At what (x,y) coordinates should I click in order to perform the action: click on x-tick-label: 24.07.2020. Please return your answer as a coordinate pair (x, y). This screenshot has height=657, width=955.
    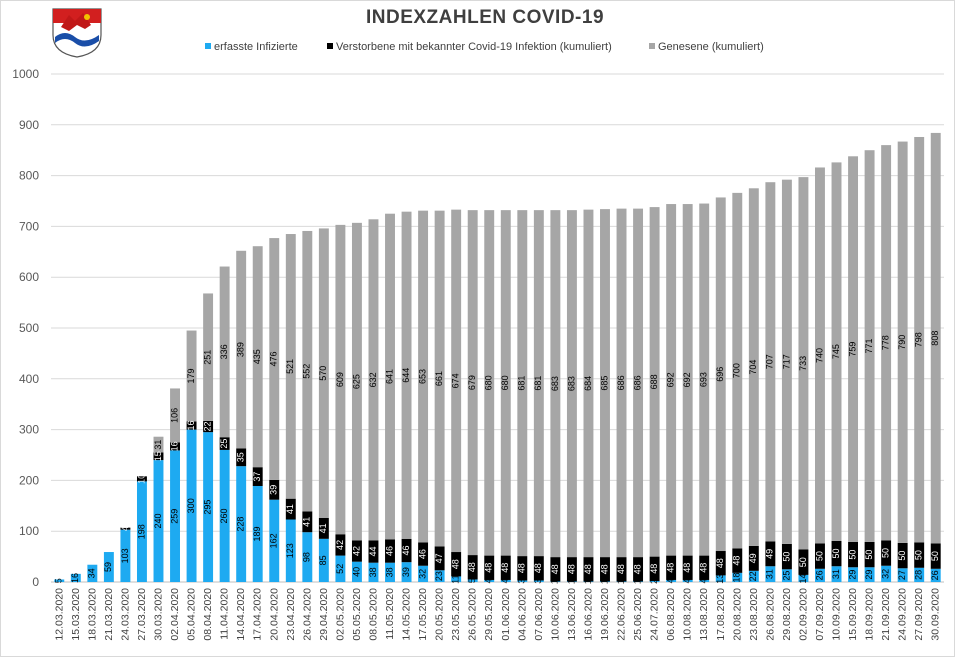
    Looking at the image, I should click on (655, 614).